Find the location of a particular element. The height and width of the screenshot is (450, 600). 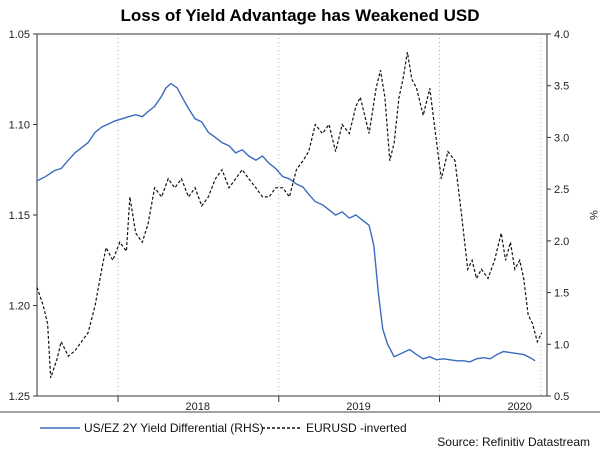

right-tick-label: 1.5 is located at coordinates (561, 294).